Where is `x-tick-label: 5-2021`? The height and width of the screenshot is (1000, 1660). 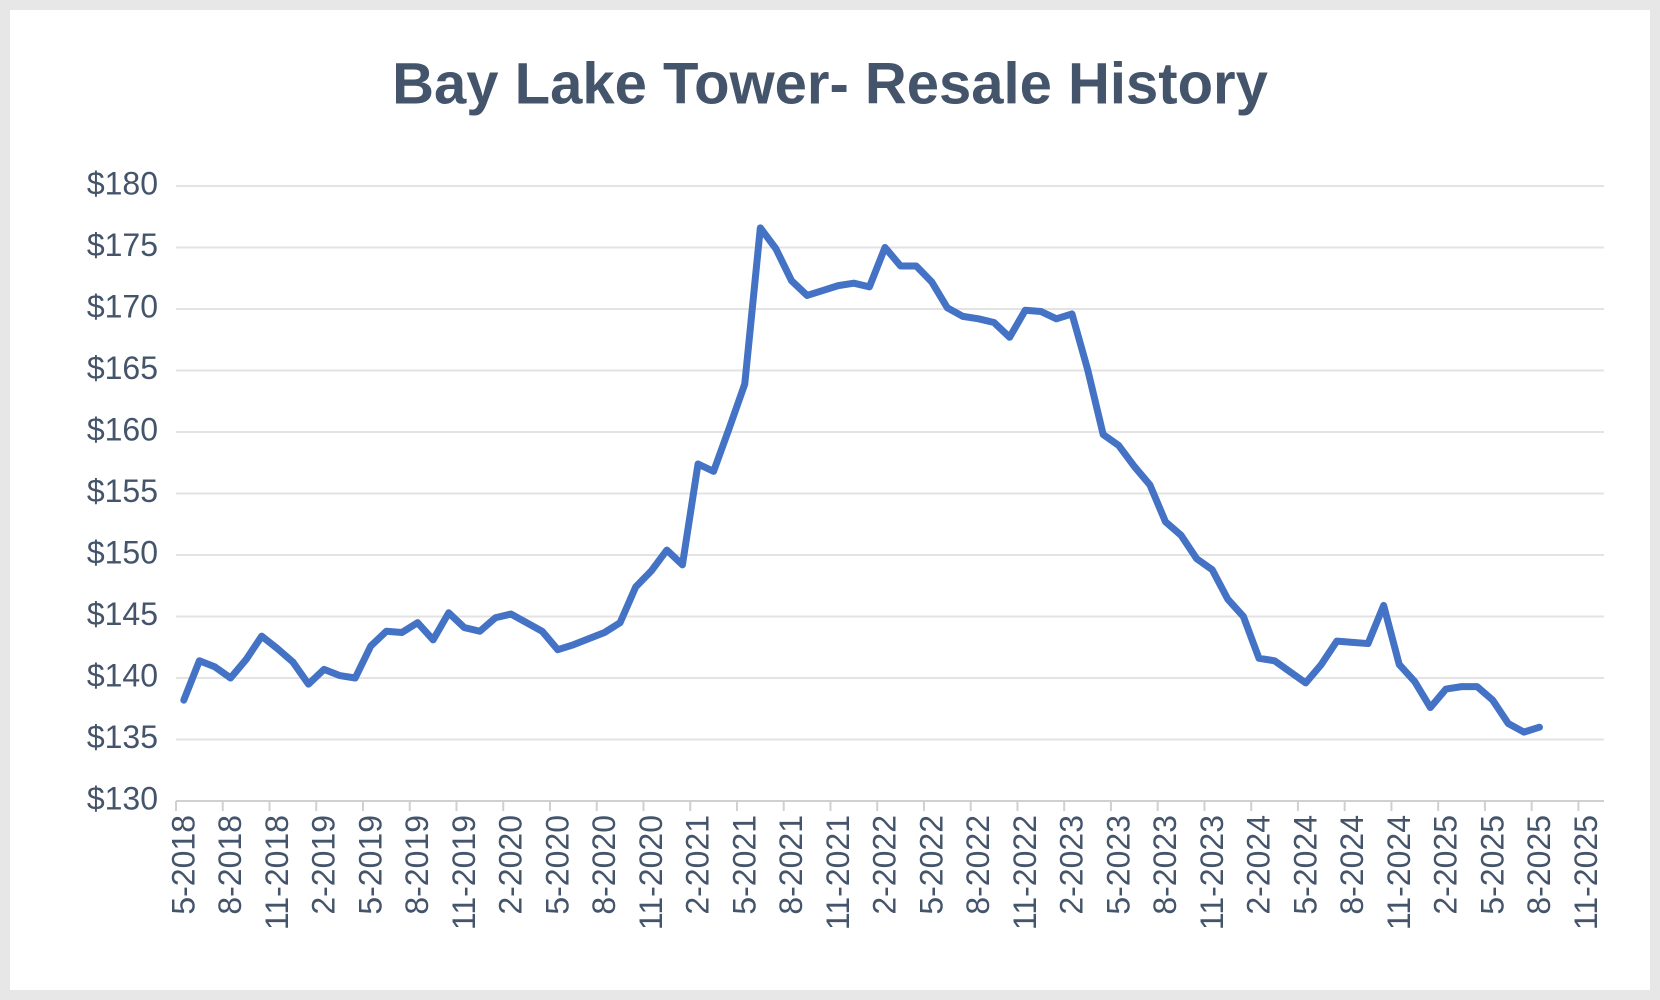
x-tick-label: 5-2021 is located at coordinates (744, 865).